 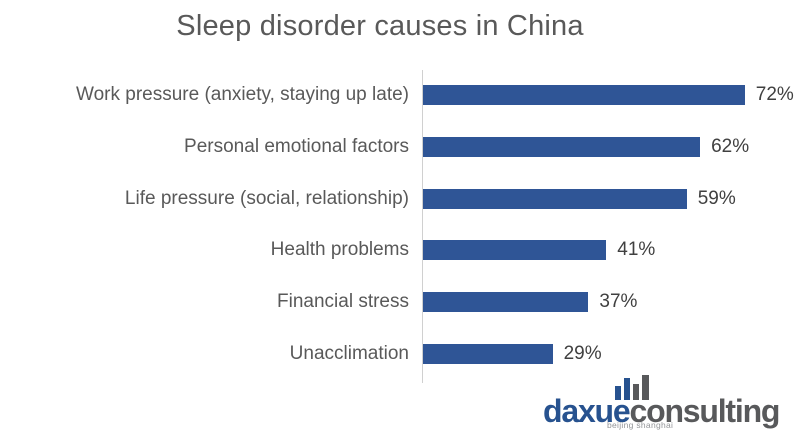 What do you see at coordinates (730, 146) in the screenshot?
I see `value-label: 62%` at bounding box center [730, 146].